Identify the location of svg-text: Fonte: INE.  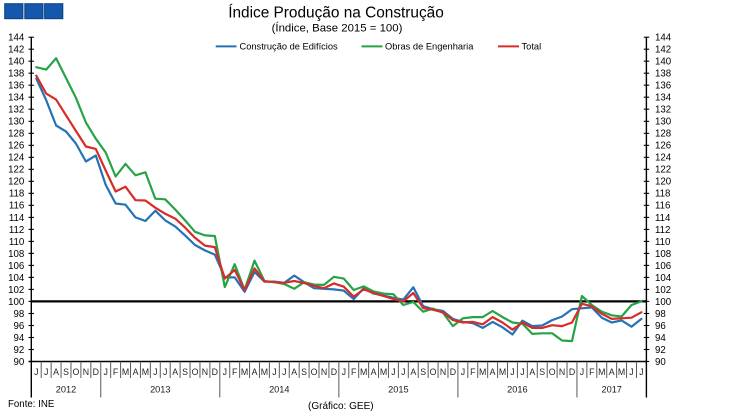
(31, 404).